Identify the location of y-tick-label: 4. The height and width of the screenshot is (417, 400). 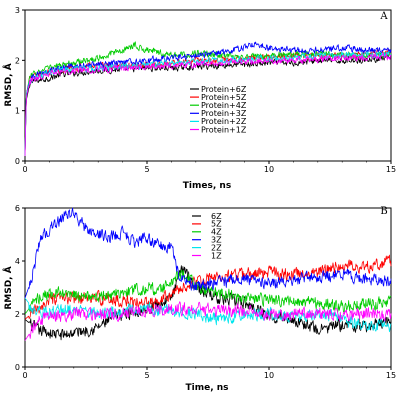
(17, 261).